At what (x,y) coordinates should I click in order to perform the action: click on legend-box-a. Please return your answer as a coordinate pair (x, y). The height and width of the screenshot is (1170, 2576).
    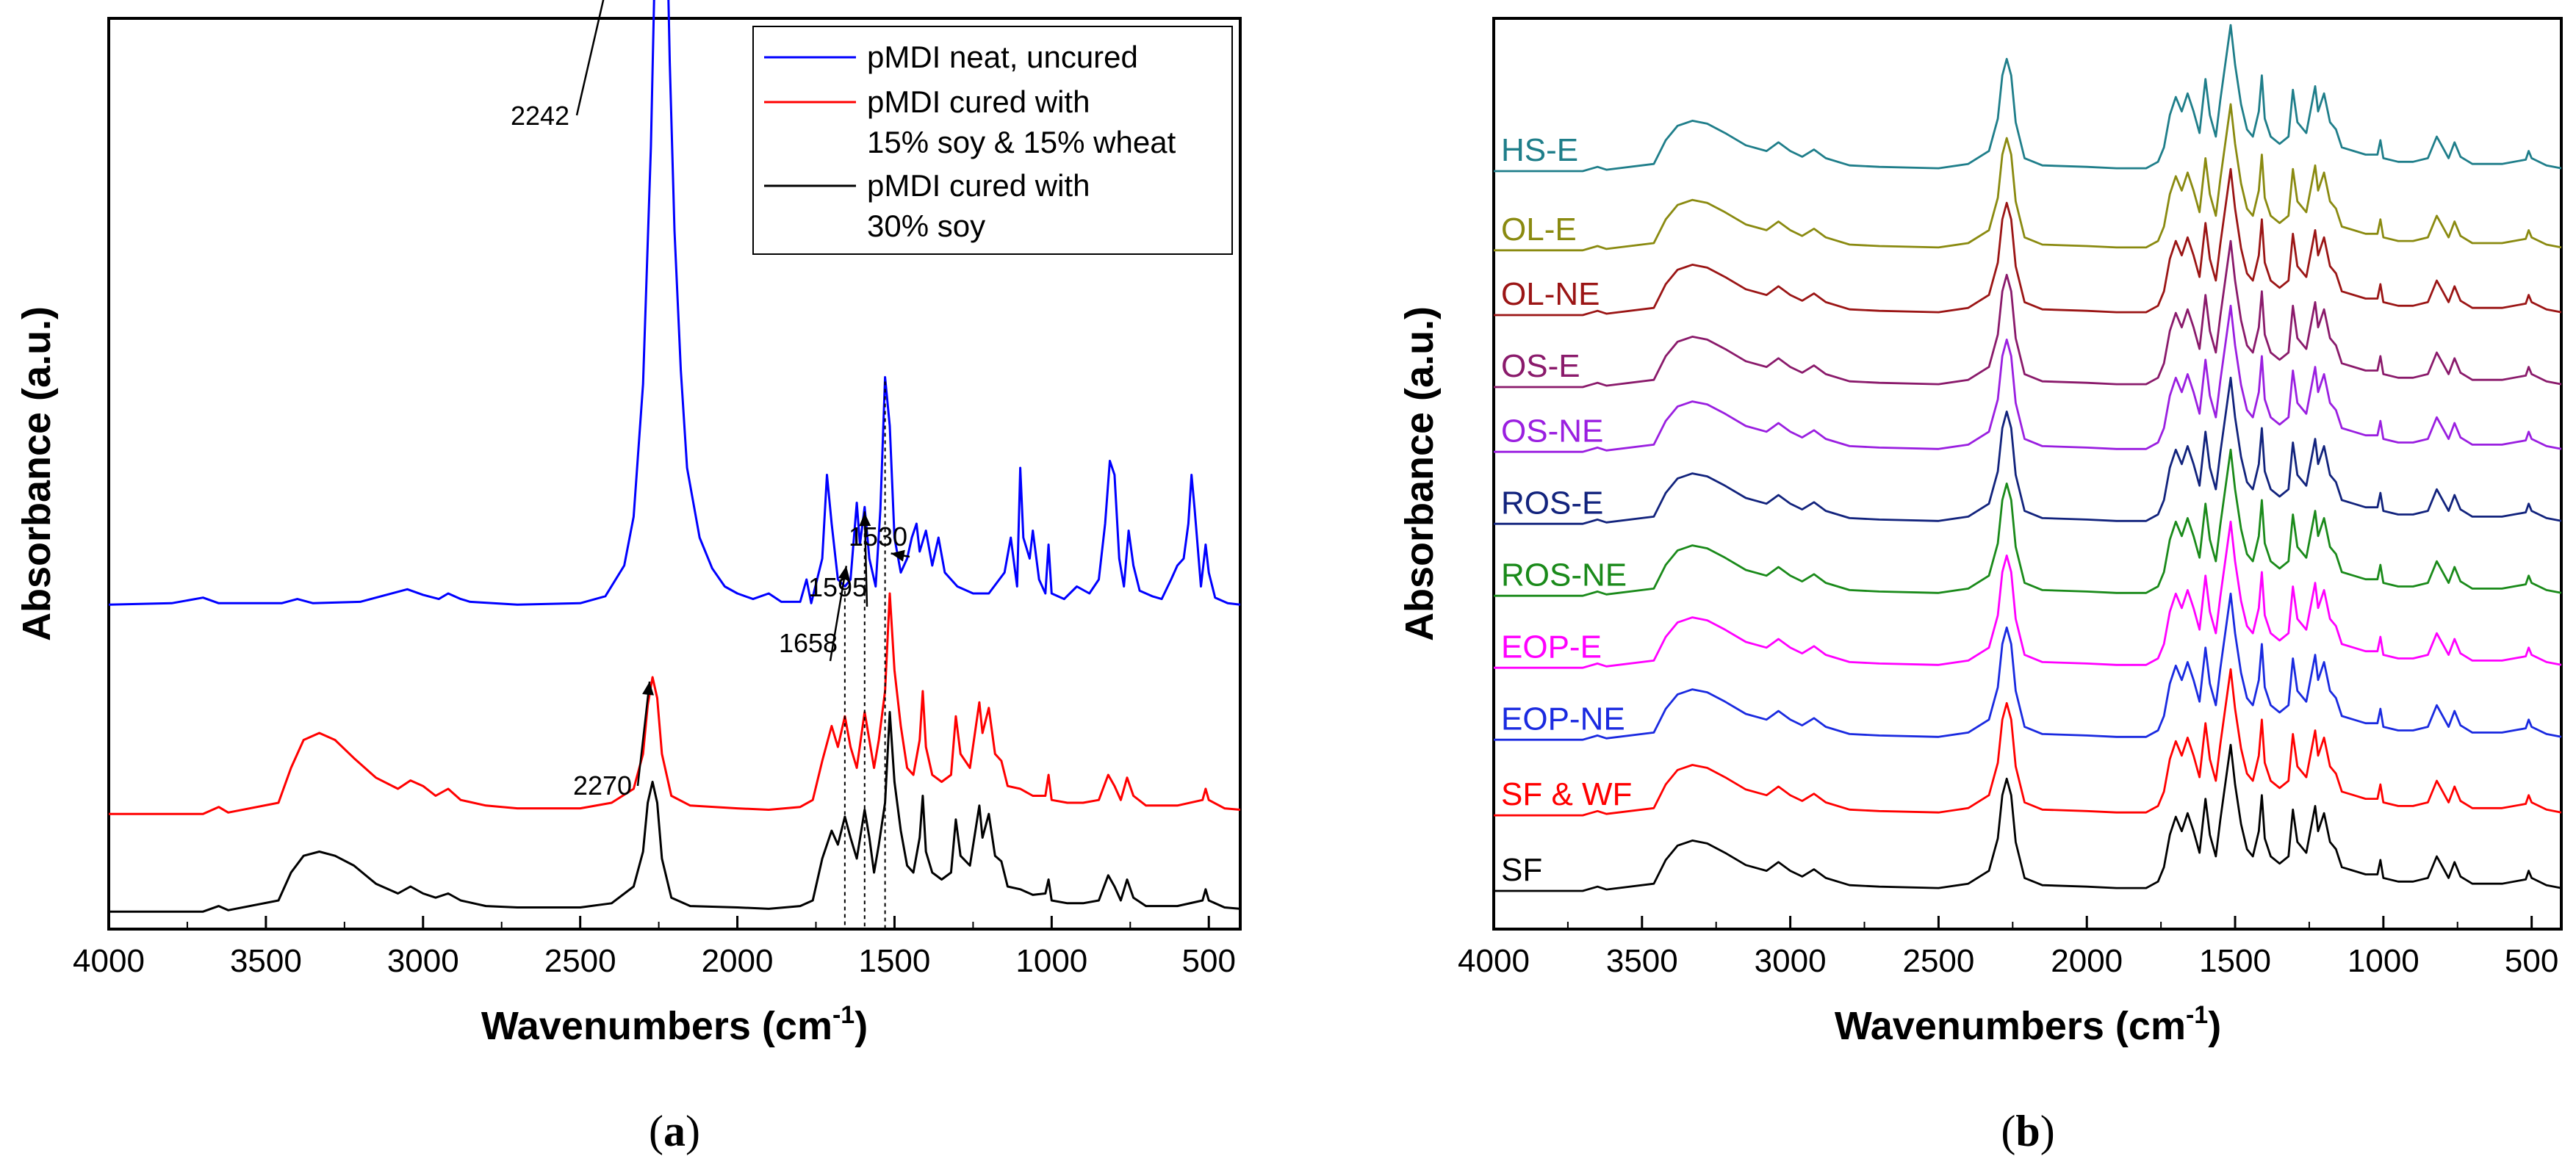
    Looking at the image, I should click on (992, 140).